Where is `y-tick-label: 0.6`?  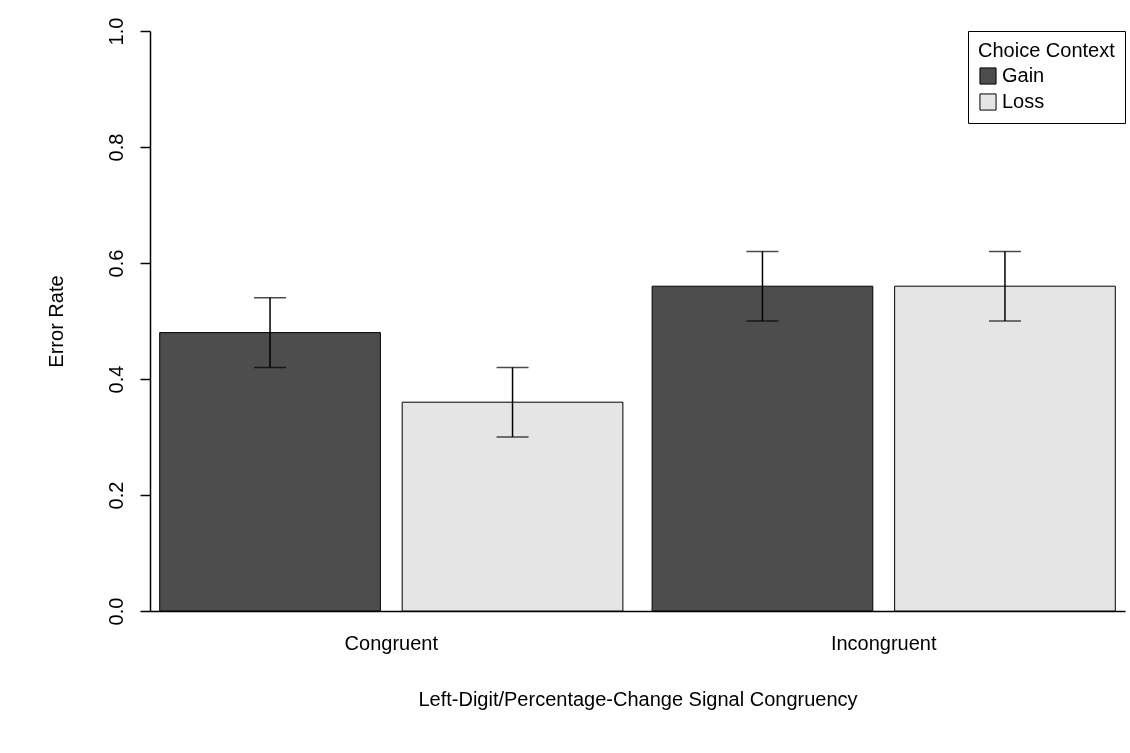 y-tick-label: 0.6 is located at coordinates (115, 263).